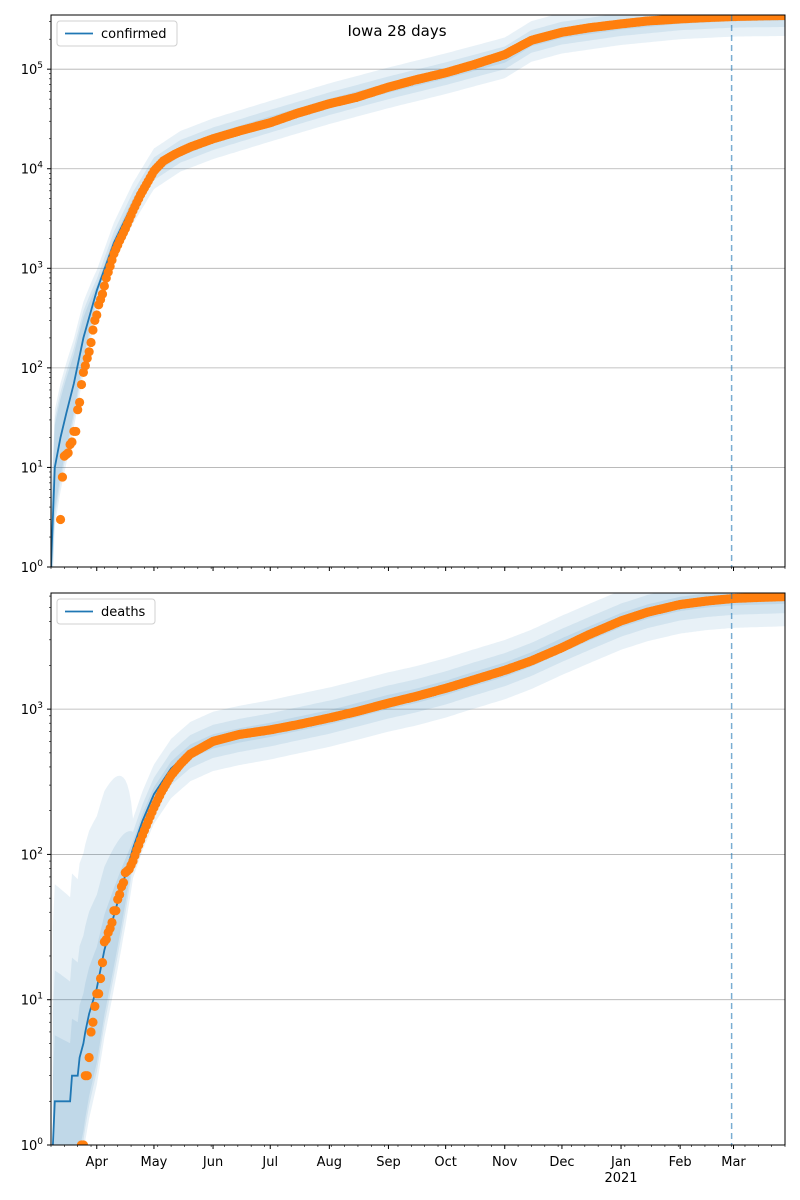 The width and height of the screenshot is (800, 1200). I want to click on x-tick-label: May, so click(154, 1162).